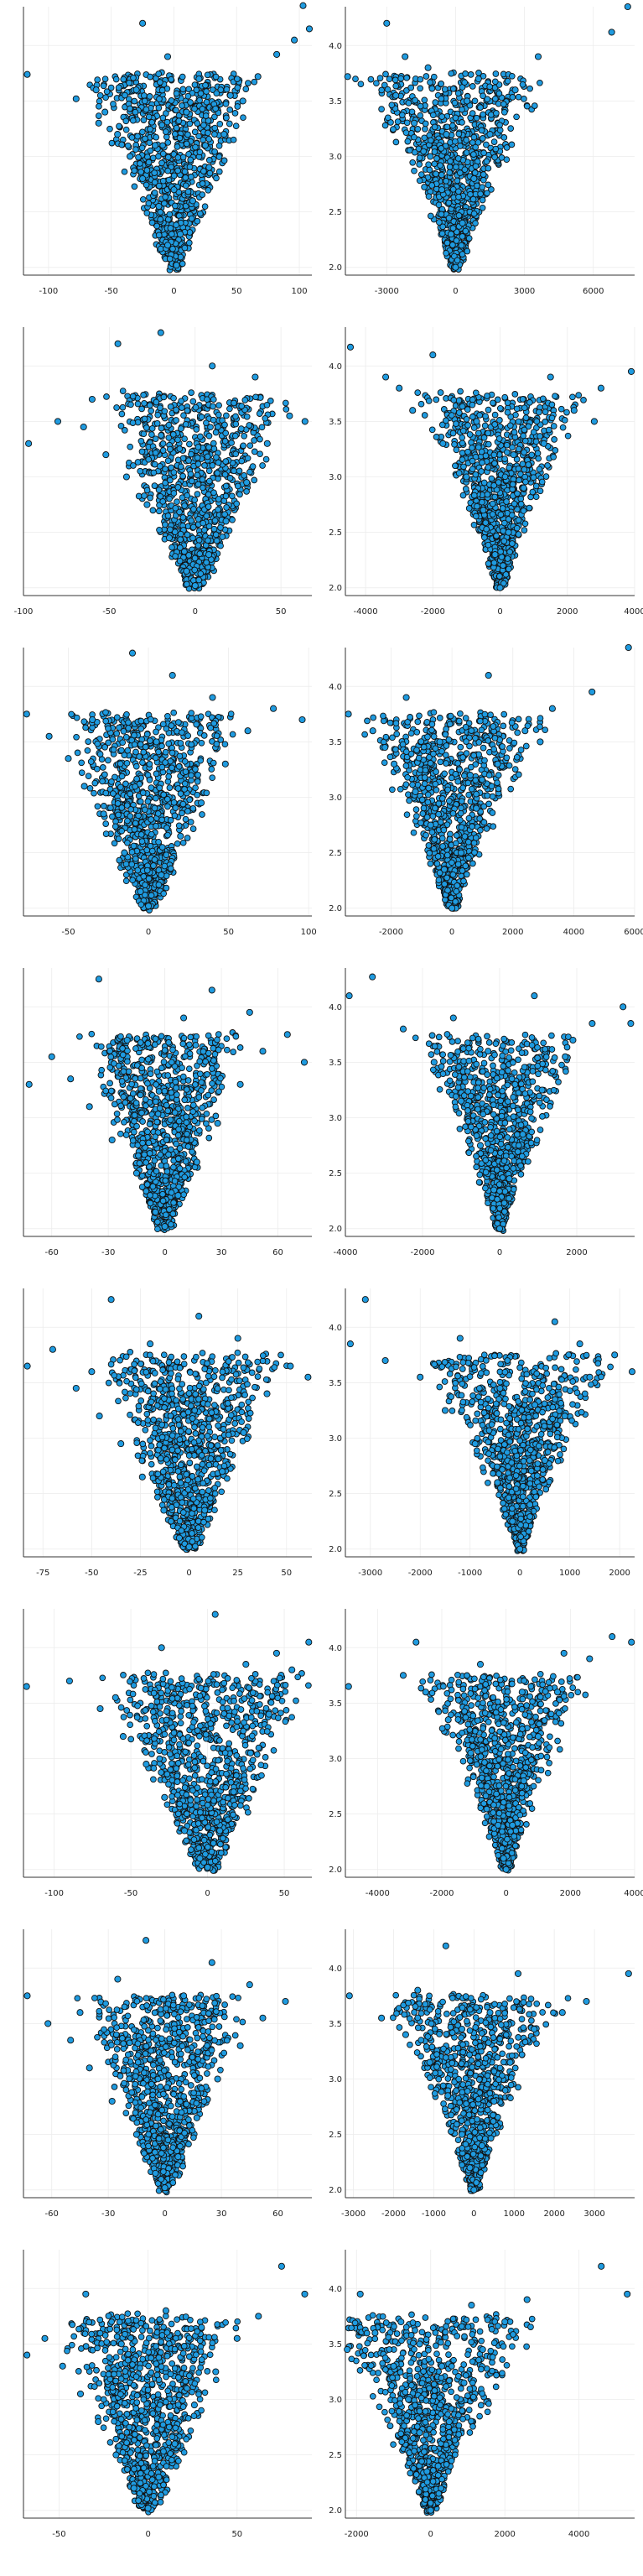 The width and height of the screenshot is (643, 2576). Describe the element at coordinates (336, 477) in the screenshot. I see `y-tick-label: 3.0` at that location.